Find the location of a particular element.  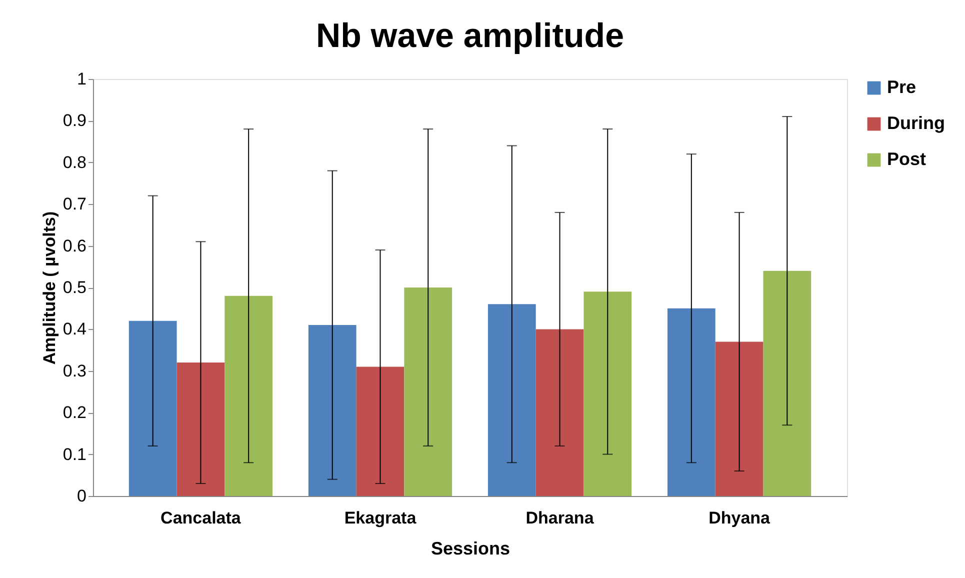

y-tick-label: 1 is located at coordinates (81, 79).